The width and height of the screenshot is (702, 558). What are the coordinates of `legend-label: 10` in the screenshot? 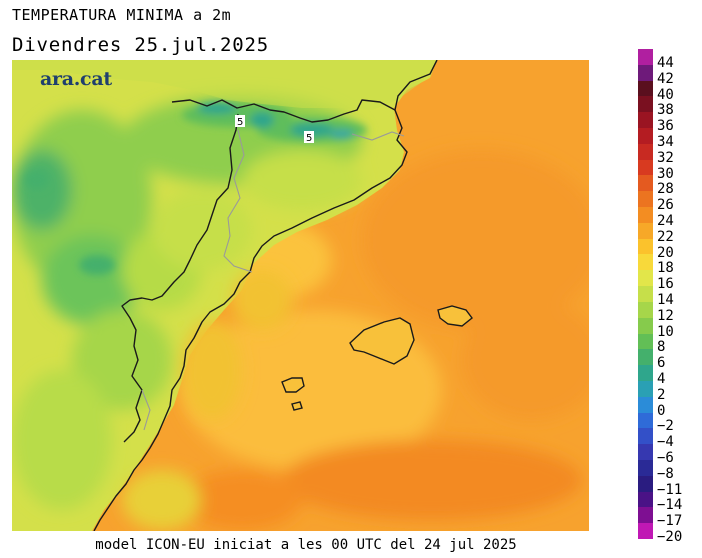 It's located at (665, 331).